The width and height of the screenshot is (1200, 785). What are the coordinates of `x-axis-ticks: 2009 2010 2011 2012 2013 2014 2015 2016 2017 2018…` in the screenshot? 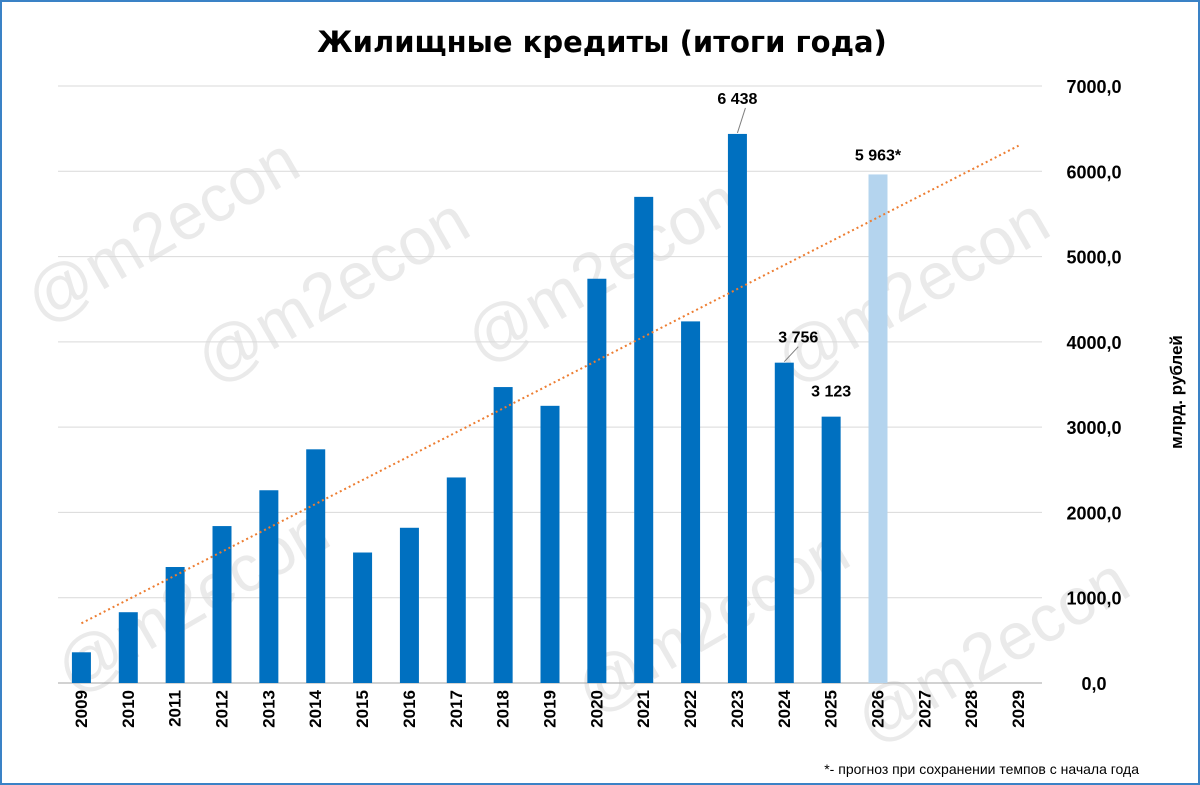 It's located at (550, 708).